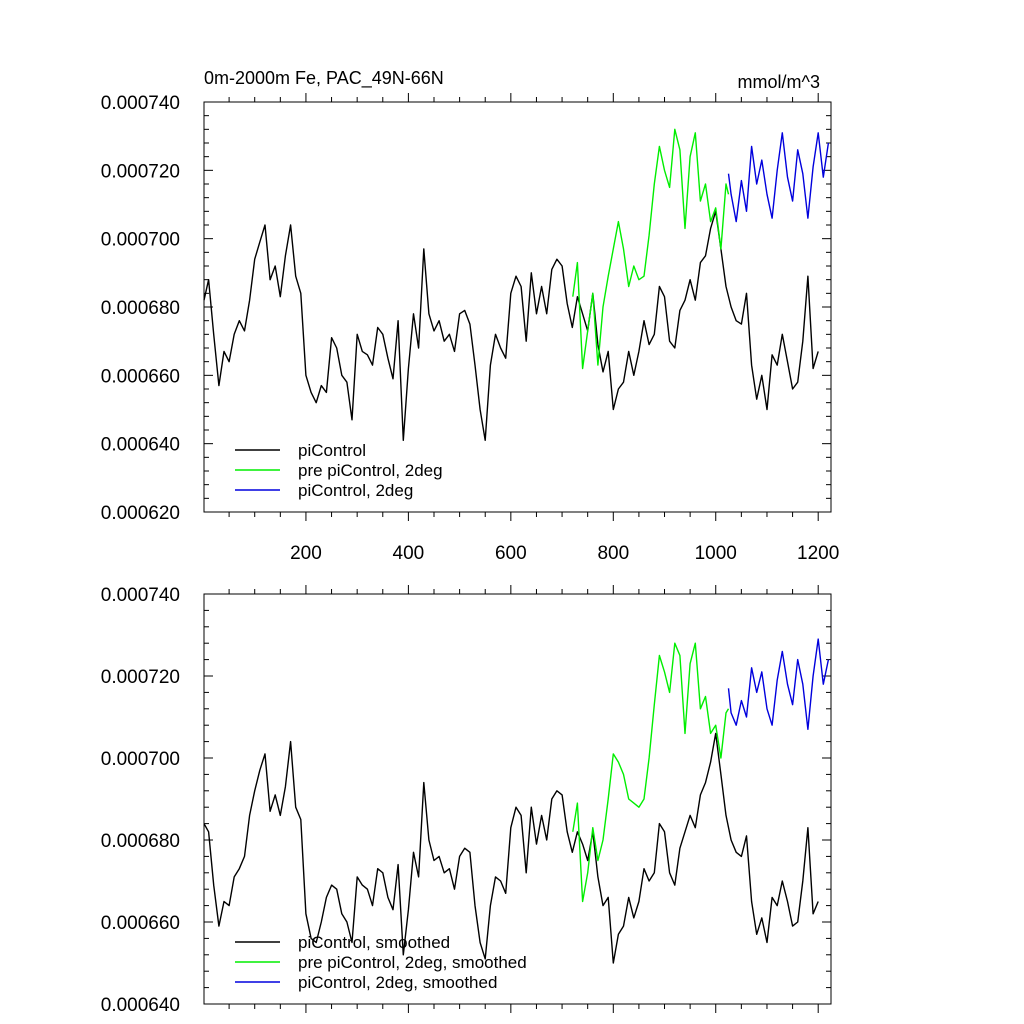 The width and height of the screenshot is (1024, 1024). Describe the element at coordinates (397, 982) in the screenshot. I see `legend-label: piControl, 2deg, smoothed` at that location.